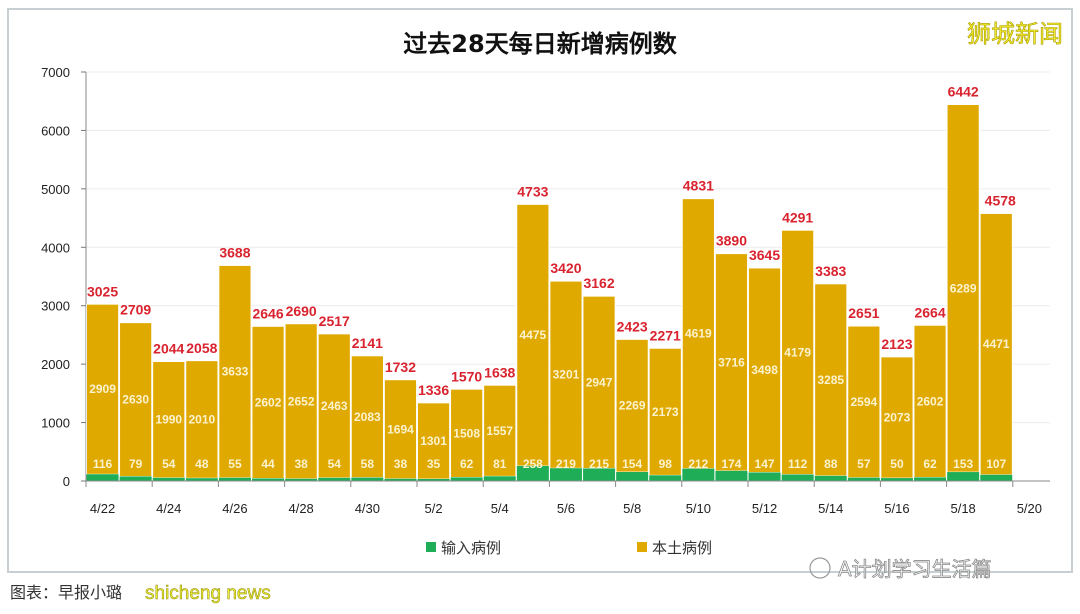 The image size is (1080, 614). What do you see at coordinates (864, 464) in the screenshot?
I see `imported-label: 57` at bounding box center [864, 464].